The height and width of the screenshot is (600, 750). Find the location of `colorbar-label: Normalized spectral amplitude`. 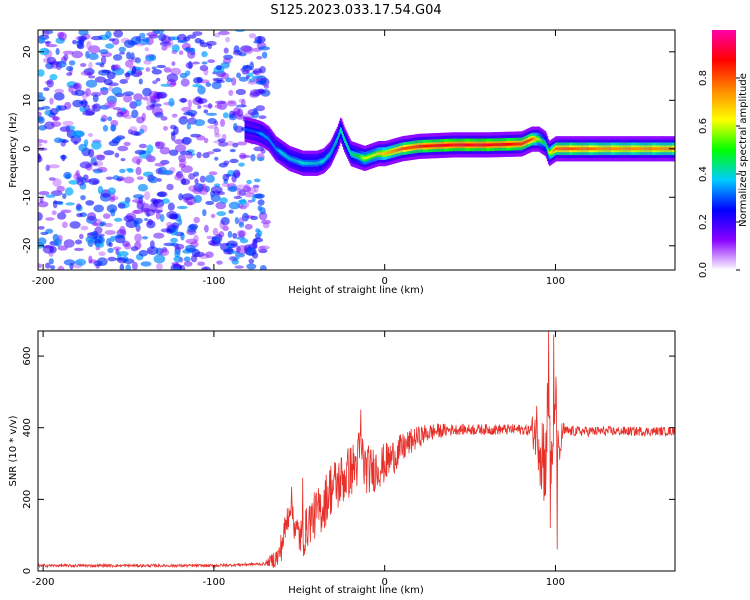

colorbar-label: Normalized spectral amplitude is located at coordinates (743, 150).